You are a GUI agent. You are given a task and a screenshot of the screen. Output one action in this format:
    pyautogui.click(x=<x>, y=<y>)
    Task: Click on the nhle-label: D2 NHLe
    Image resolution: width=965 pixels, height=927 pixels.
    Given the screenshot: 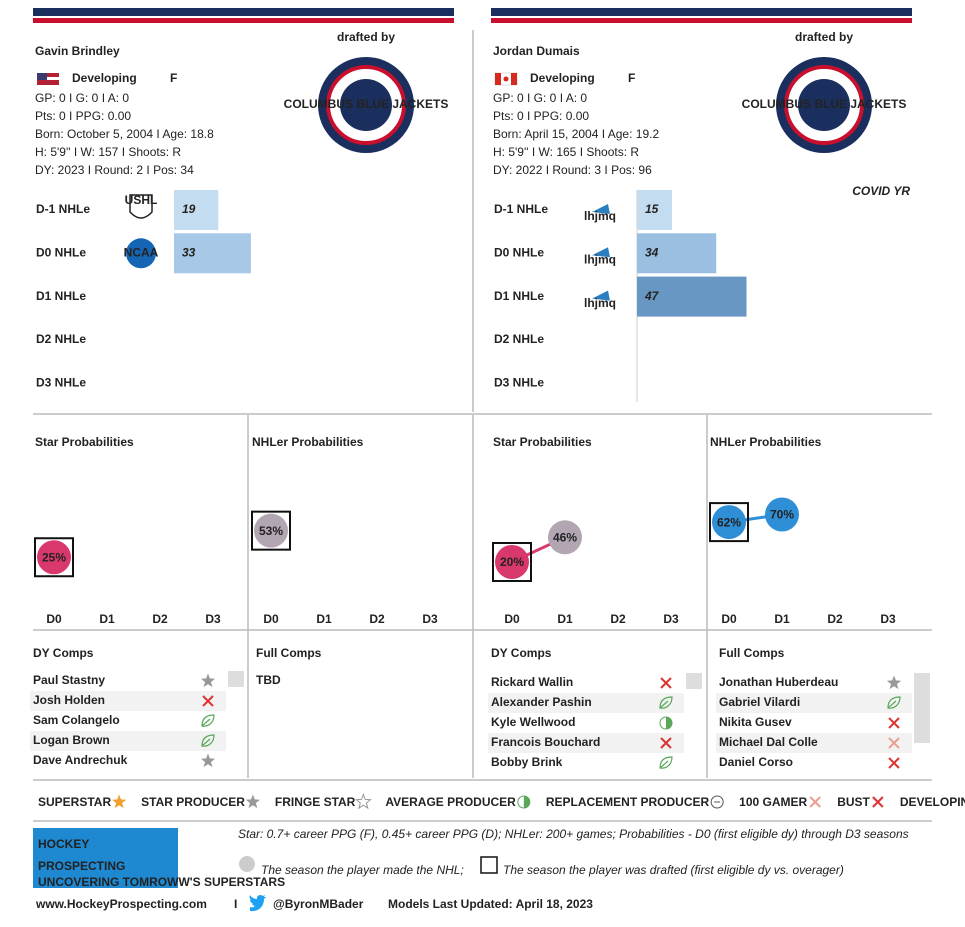 What is the action you would take?
    pyautogui.click(x=519, y=339)
    